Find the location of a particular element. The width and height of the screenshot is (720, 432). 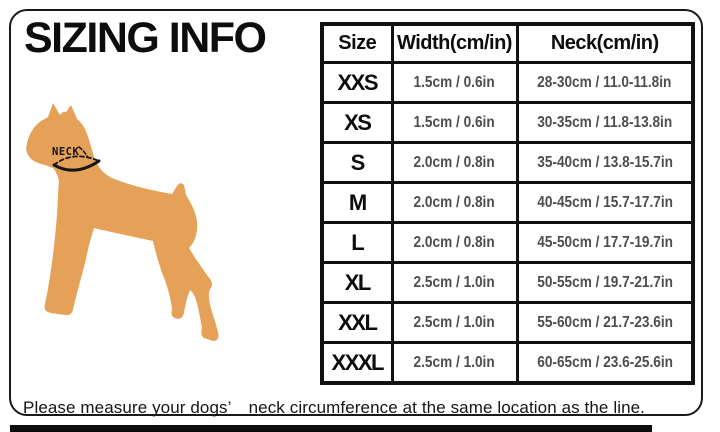

table-header-row: Size Width(cm/in) Neck(cm/in) is located at coordinates (507, 43).